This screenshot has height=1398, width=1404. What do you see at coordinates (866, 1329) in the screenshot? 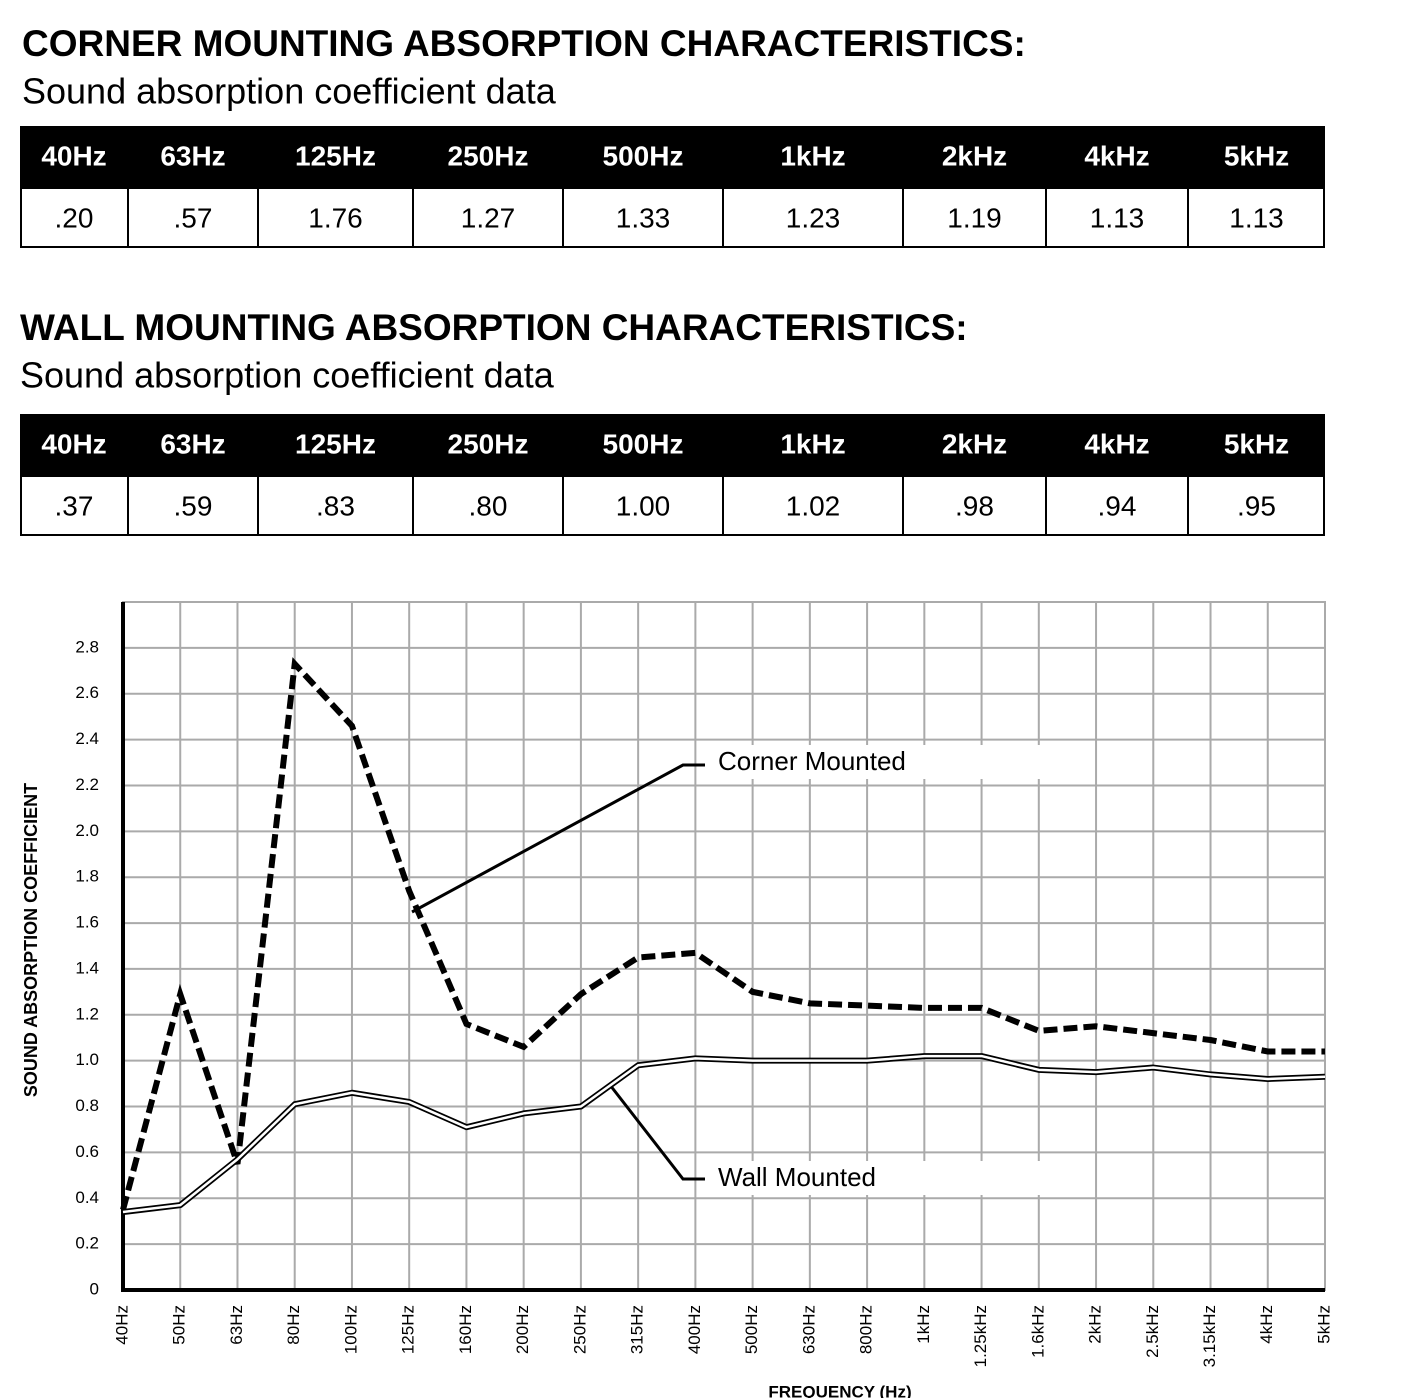
I see `x-tick-label: 800Hz` at bounding box center [866, 1329].